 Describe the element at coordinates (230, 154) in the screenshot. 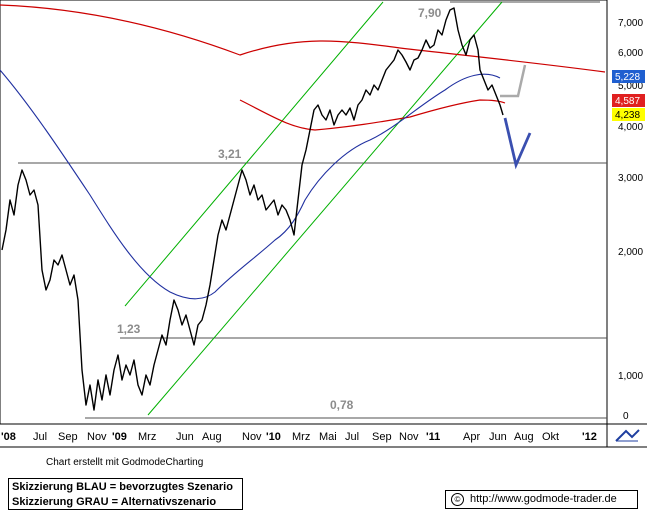

I see `annotation-321: 3,21` at that location.